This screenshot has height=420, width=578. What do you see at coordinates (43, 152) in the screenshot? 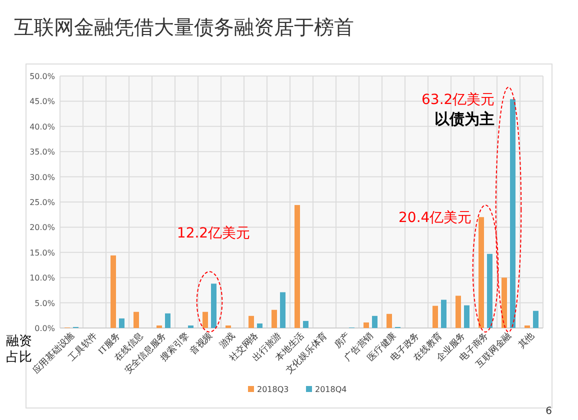
I see `y-tick-label: 35.0%` at bounding box center [43, 152].